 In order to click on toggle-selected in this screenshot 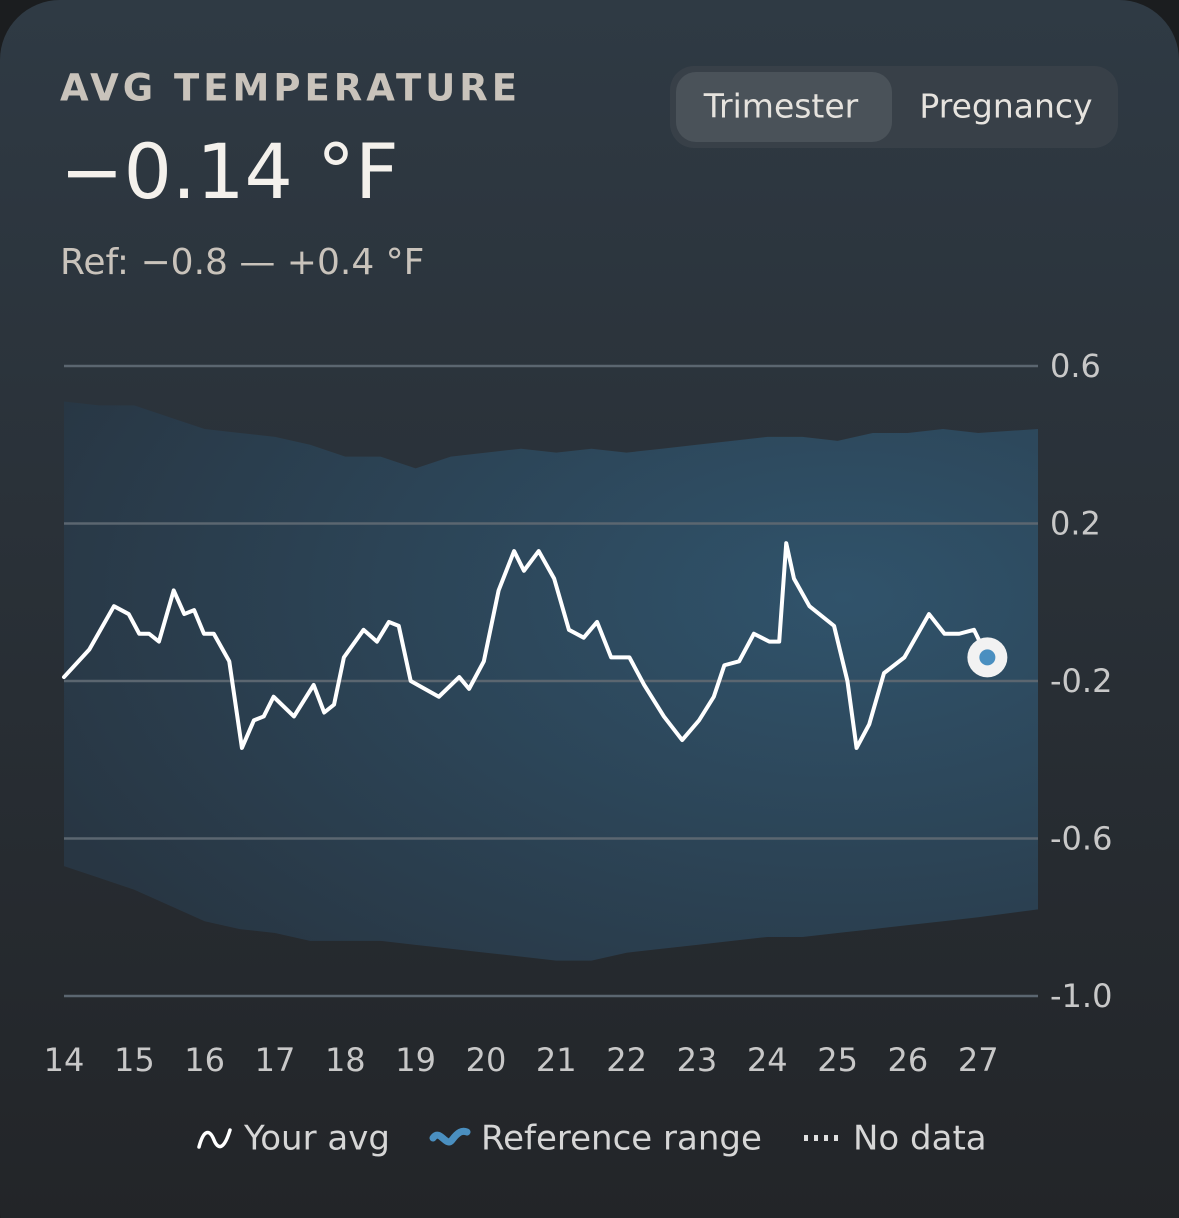, I will do `click(784, 107)`.